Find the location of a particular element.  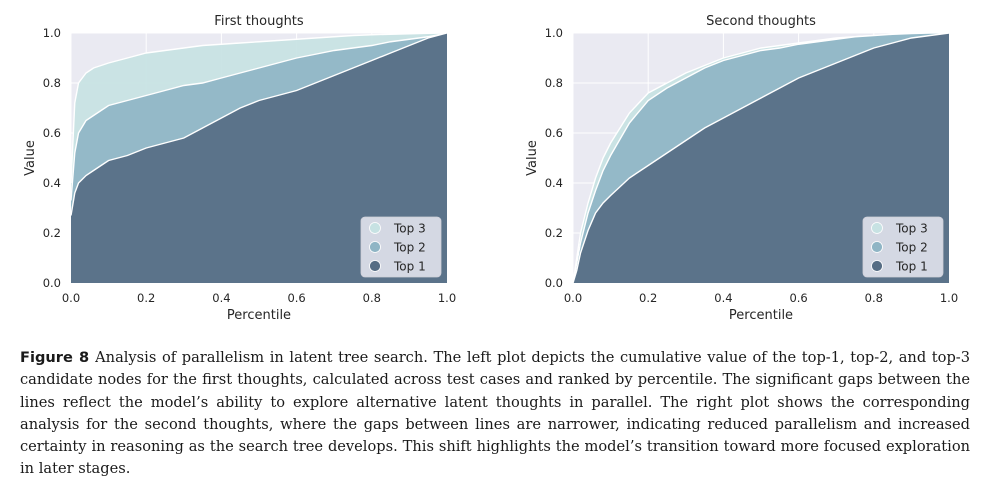

caption-label: Figure 8 is located at coordinates (55, 357).